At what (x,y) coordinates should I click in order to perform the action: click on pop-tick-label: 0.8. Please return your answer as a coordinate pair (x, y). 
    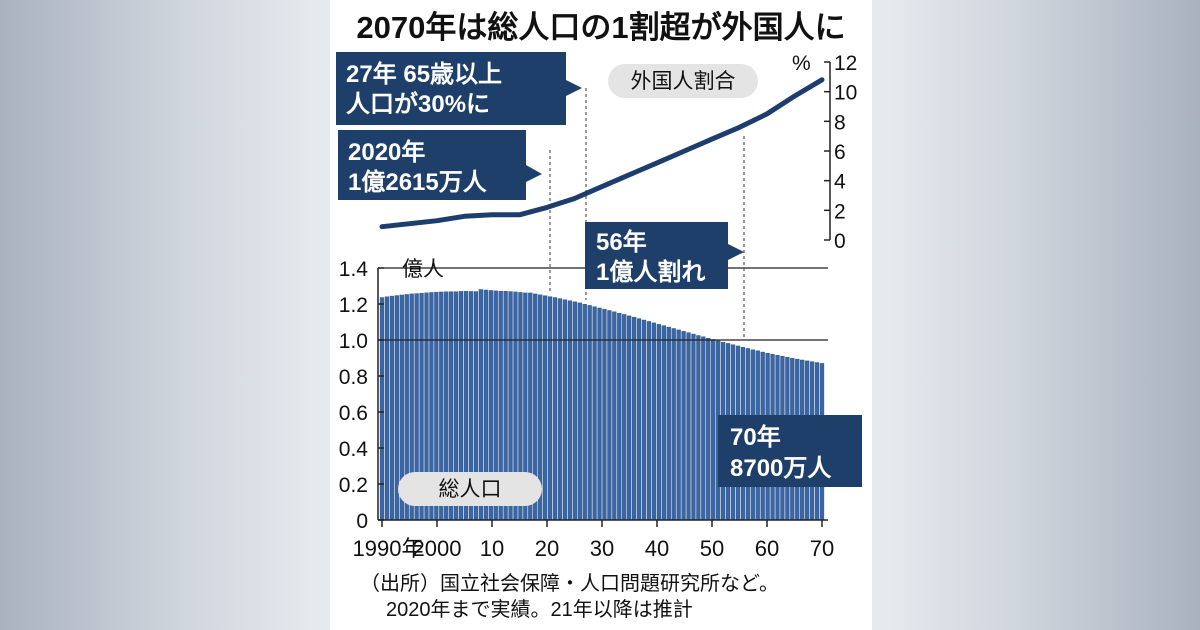
    Looking at the image, I should click on (353, 377).